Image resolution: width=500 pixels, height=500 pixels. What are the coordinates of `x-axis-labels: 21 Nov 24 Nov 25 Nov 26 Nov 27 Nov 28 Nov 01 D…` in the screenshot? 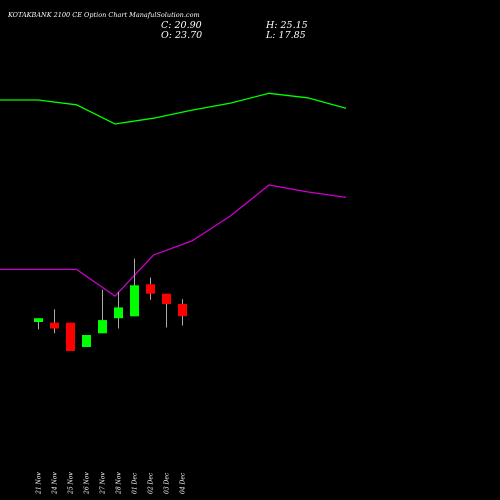 It's located at (111, 483).